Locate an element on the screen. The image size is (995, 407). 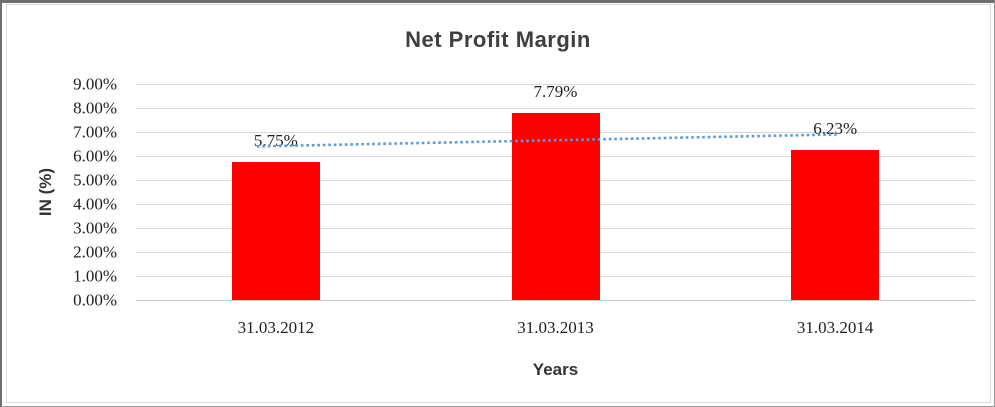
y-tick-label: 0.00% is located at coordinates (95, 300).